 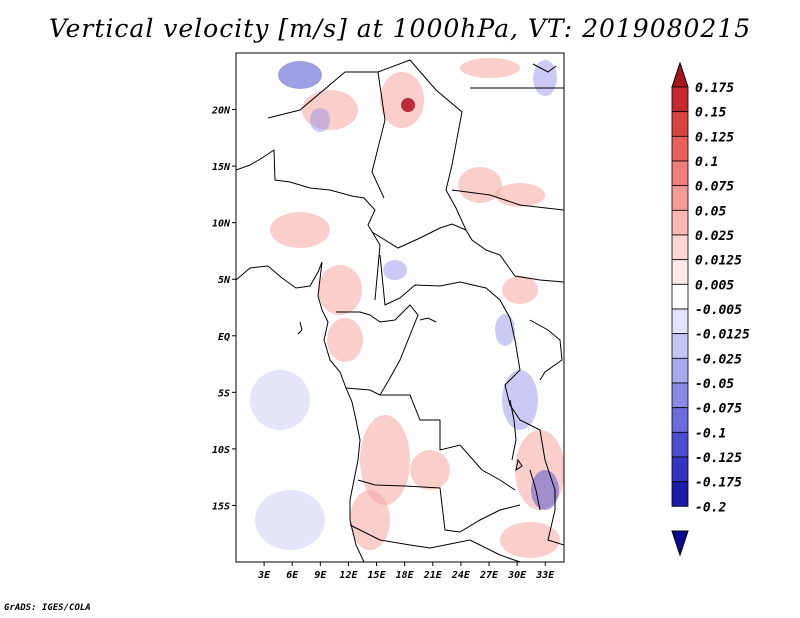 I want to click on border-kenya, so click(x=546, y=350).